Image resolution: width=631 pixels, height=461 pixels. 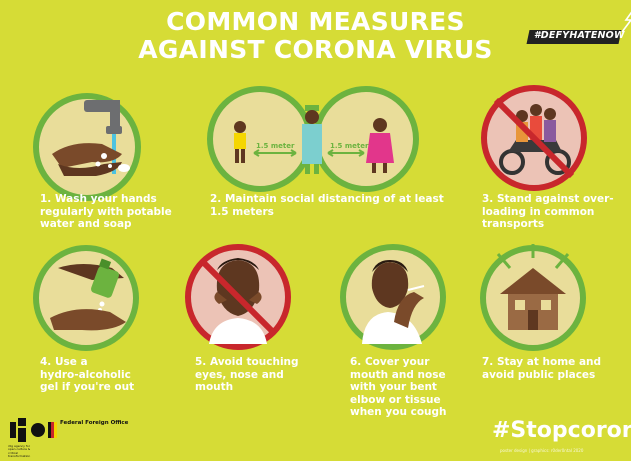 What do you see at coordinates (275, 146) in the screenshot?
I see `distance-label-left: 1.5 meter` at bounding box center [275, 146].